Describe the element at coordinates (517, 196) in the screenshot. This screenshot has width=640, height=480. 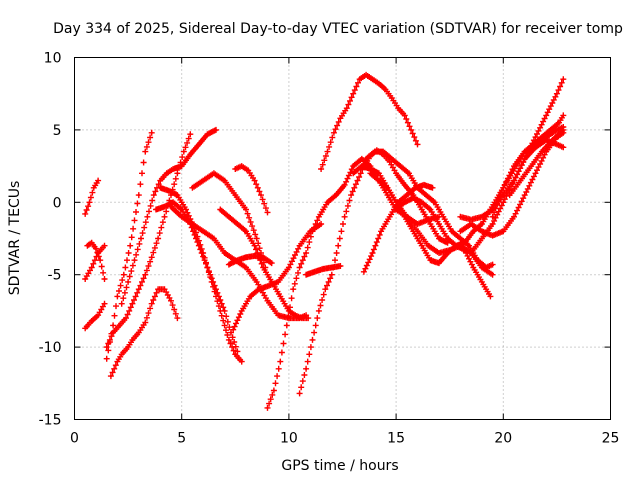
I see `series-arc28` at that location.